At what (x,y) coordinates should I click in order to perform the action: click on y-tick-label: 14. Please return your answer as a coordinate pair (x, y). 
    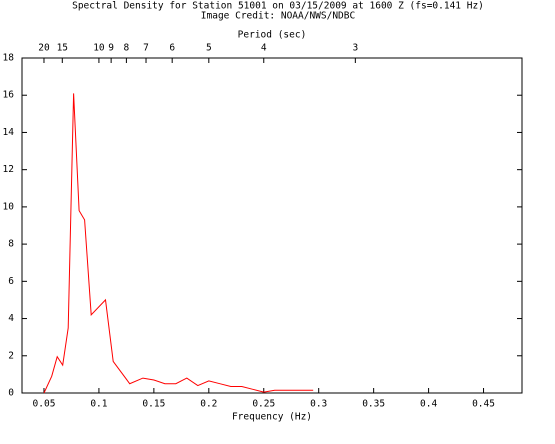
    Looking at the image, I should click on (9, 132).